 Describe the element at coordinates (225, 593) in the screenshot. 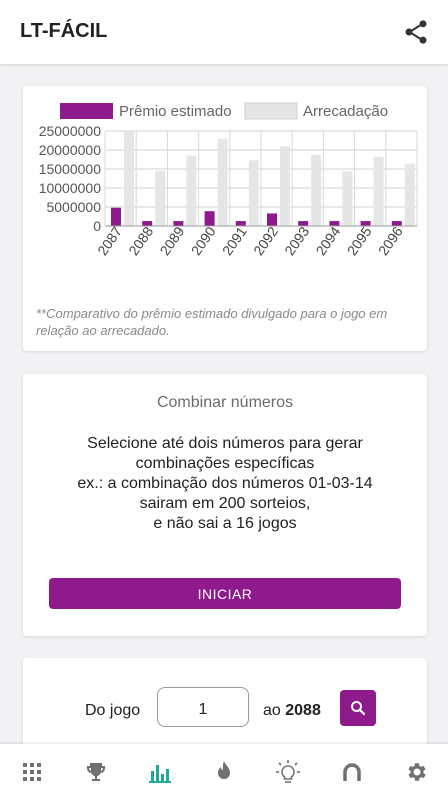

I see `start-button: INICIAR` at that location.